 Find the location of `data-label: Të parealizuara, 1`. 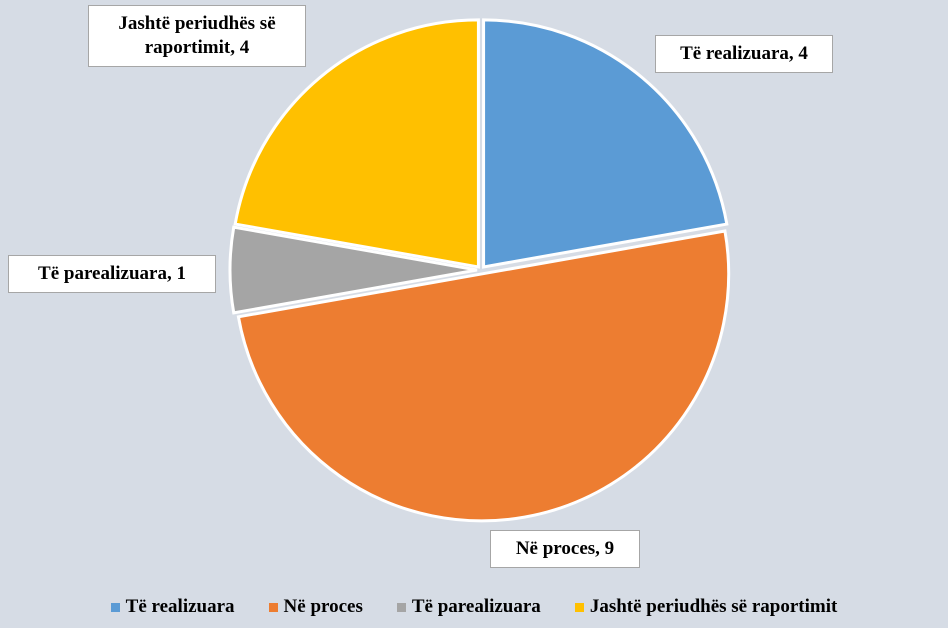

data-label: Të parealizuara, 1 is located at coordinates (112, 274).